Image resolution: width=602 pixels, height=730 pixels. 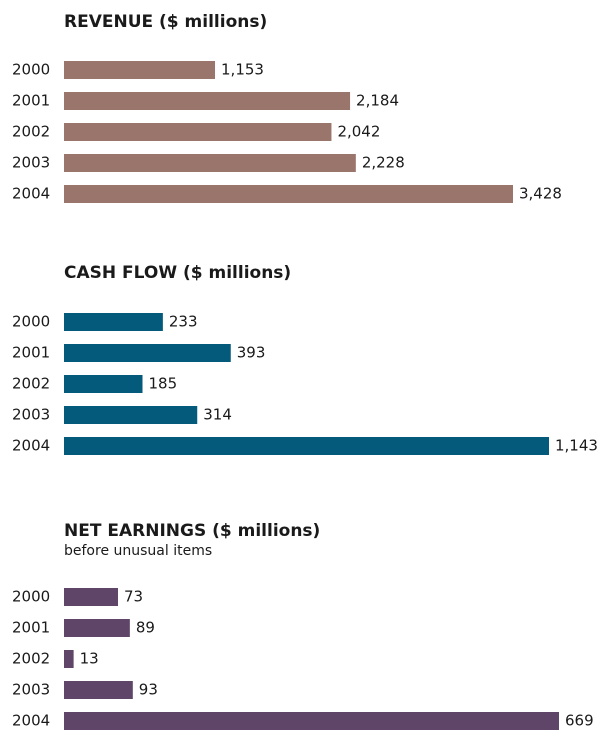 I want to click on chart-title: REVENUE ($ millions), so click(x=165, y=22).